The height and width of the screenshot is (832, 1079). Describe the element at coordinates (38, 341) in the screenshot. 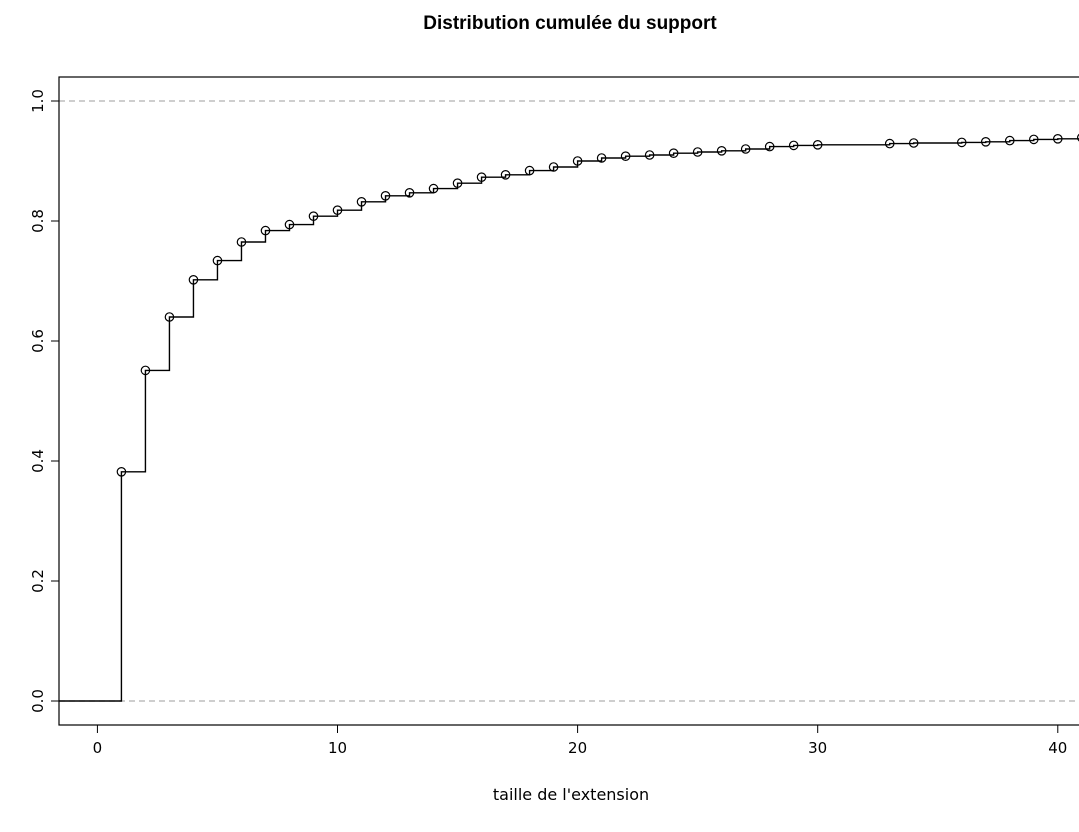

I see `y-tick-label: 0.6` at that location.